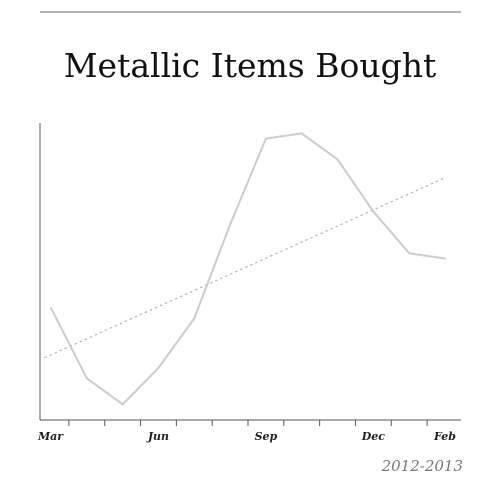 The image size is (500, 500). What do you see at coordinates (444, 436) in the screenshot?
I see `x-tick-label: Feb` at bounding box center [444, 436].